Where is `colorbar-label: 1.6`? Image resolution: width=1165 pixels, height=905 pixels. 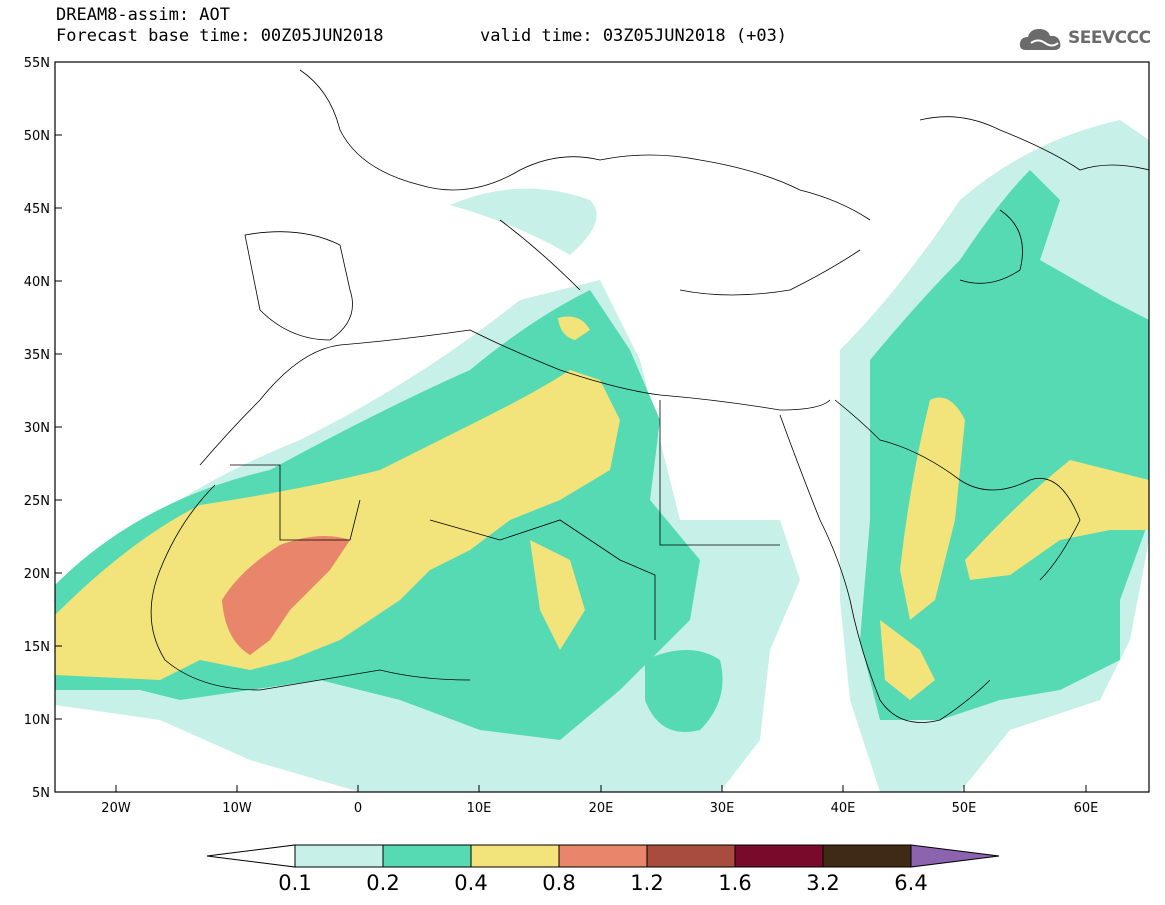 colorbar-label: 1.6 is located at coordinates (734, 883).